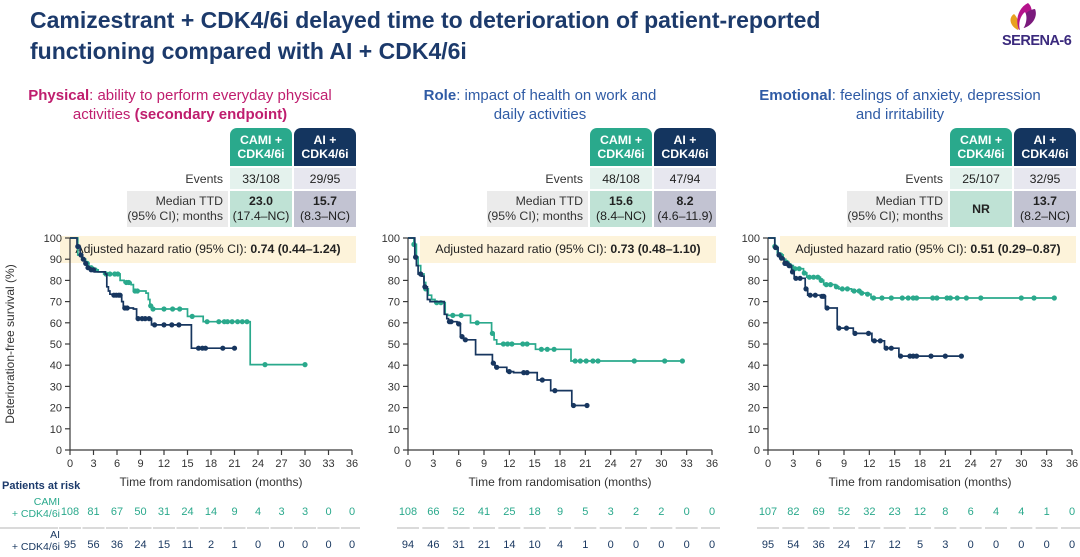 This screenshot has width=1080, height=557. I want to click on median-ai-value: 15.7 (8.3–NC), so click(325, 209).